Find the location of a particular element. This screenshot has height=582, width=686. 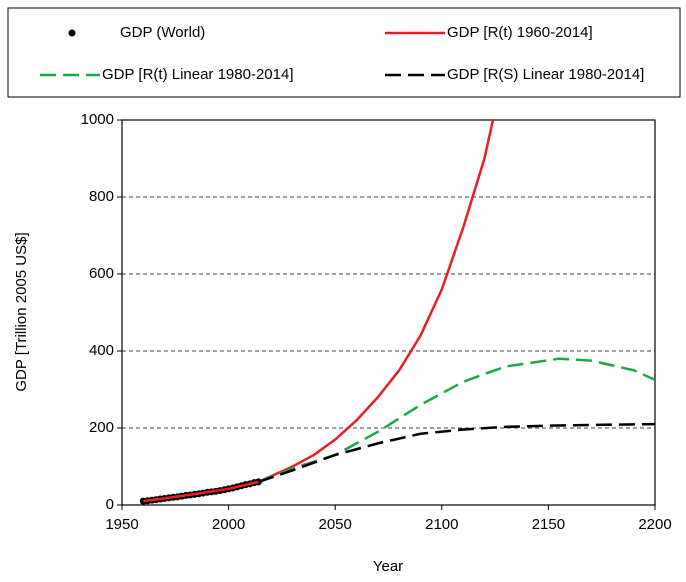

x-tick-label: 2200 is located at coordinates (654, 524).